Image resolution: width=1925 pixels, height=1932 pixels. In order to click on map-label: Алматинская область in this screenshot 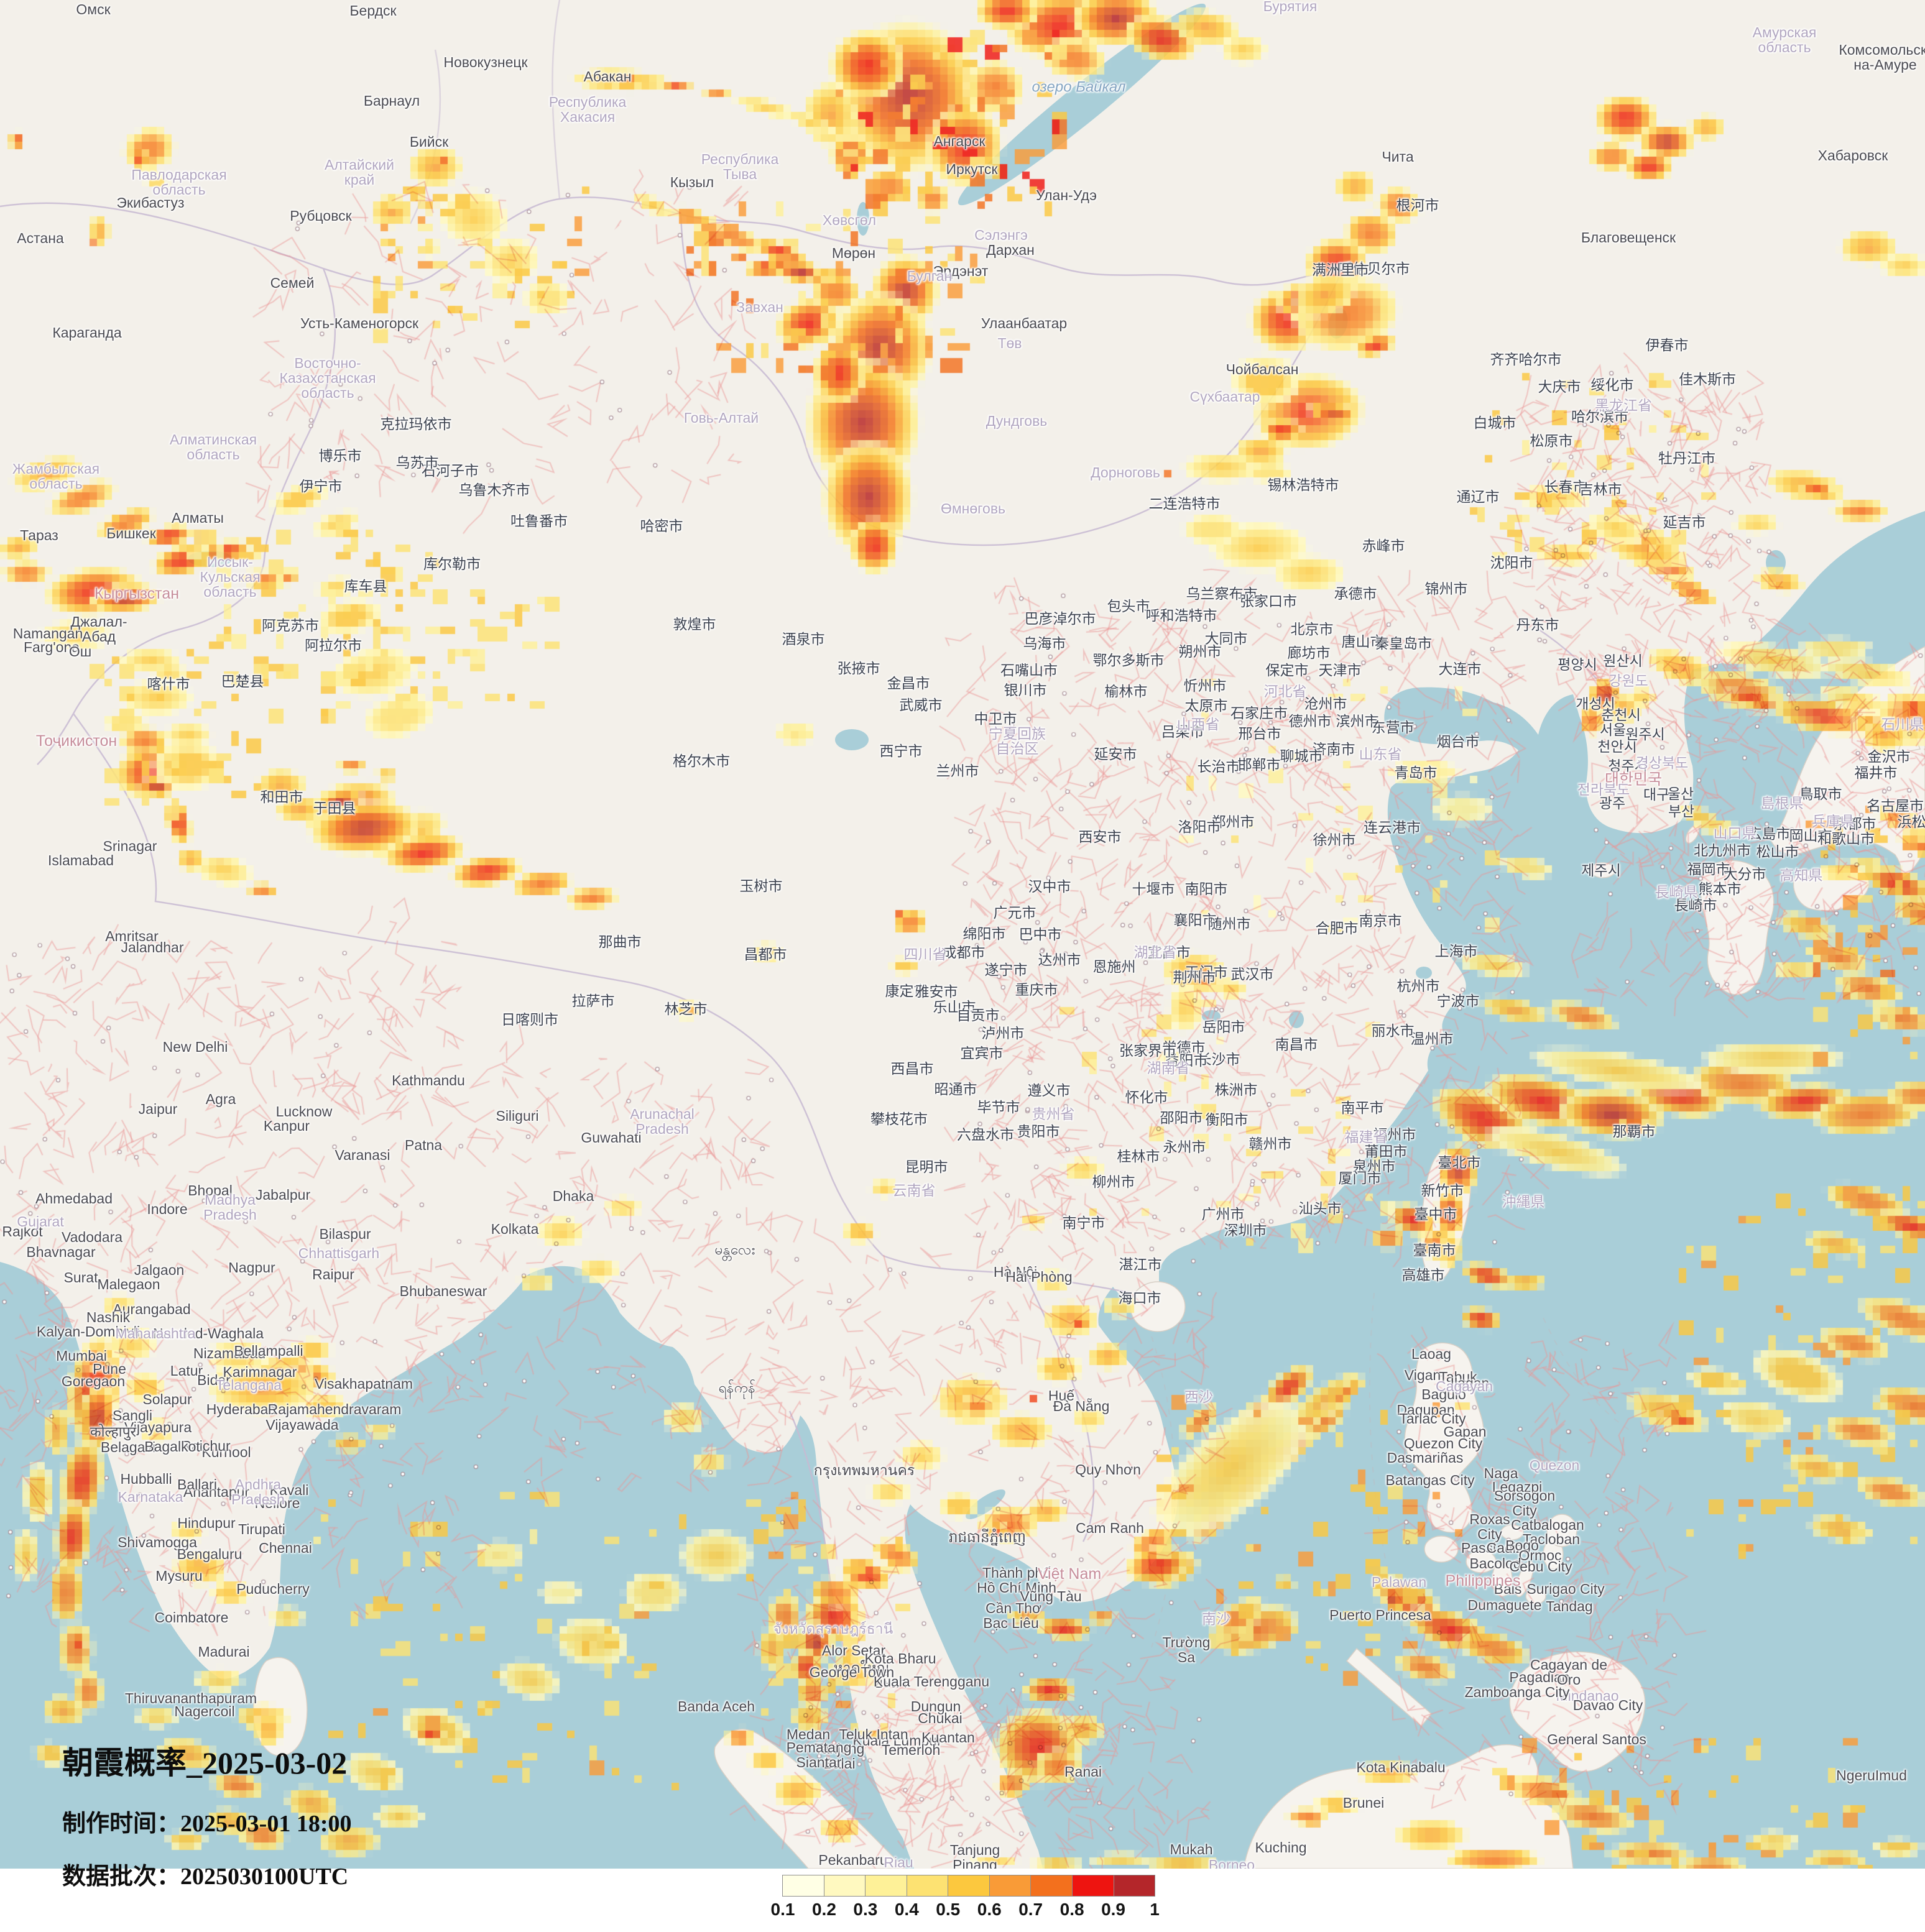, I will do `click(213, 446)`.